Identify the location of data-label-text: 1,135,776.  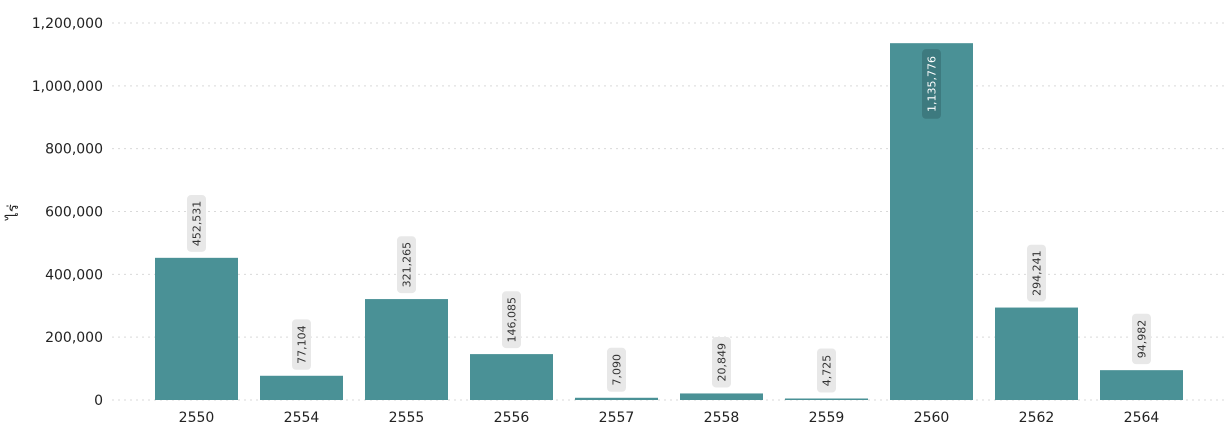
(932, 84).